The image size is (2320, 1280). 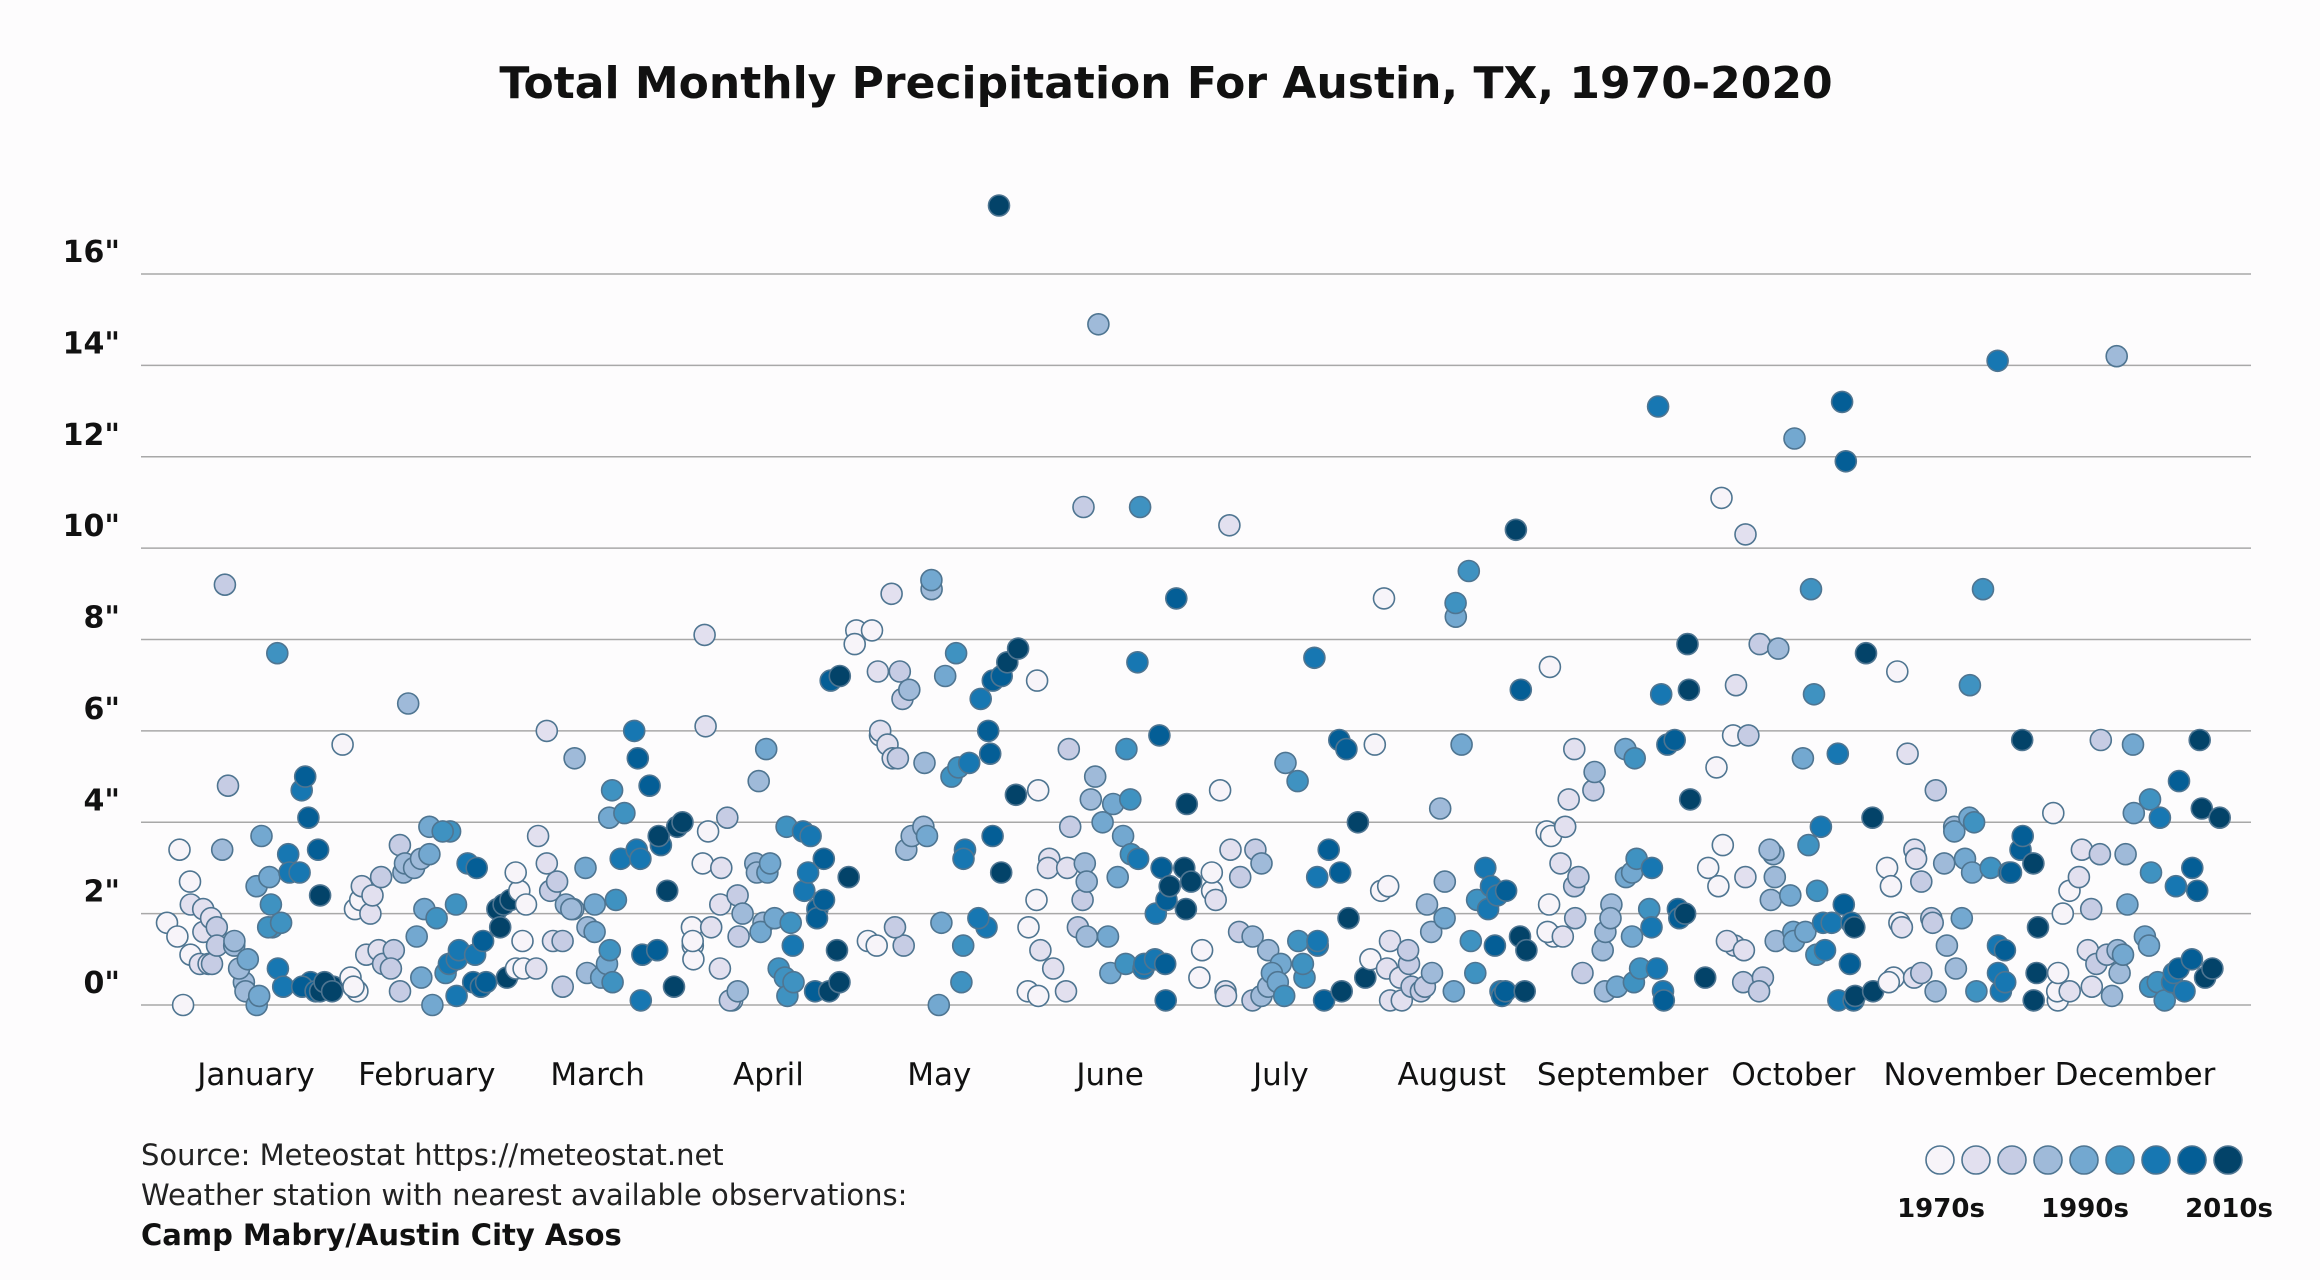 I want to click on x-tick-label: February, so click(x=426, y=1075).